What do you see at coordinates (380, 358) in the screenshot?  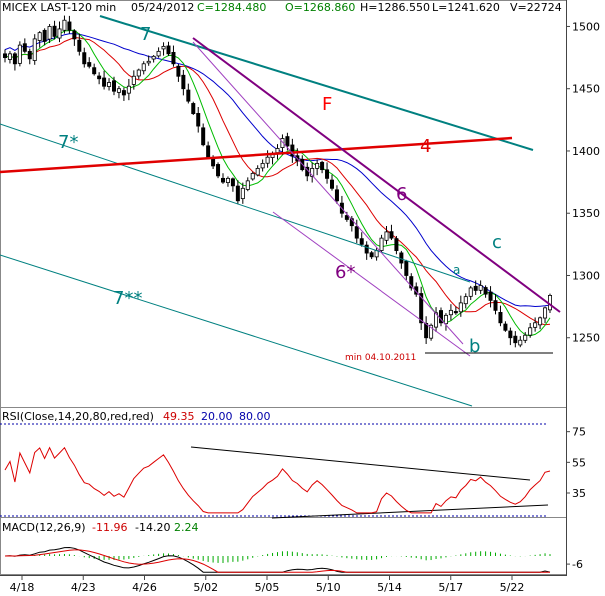 I see `min-label: min 04.10.2011` at bounding box center [380, 358].